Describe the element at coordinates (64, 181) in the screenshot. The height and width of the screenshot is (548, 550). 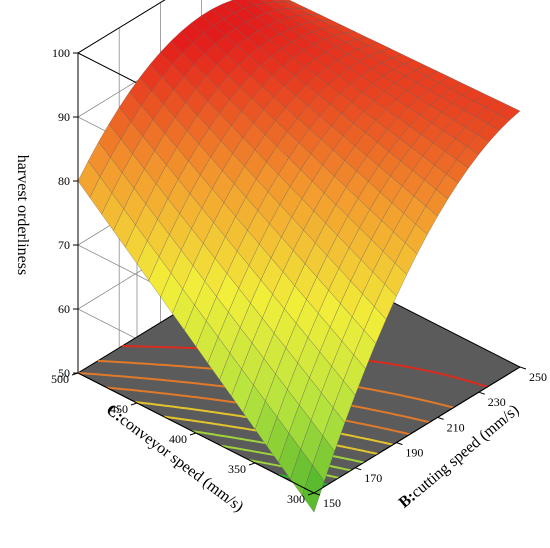
I see `z-tick-label: 80` at that location.